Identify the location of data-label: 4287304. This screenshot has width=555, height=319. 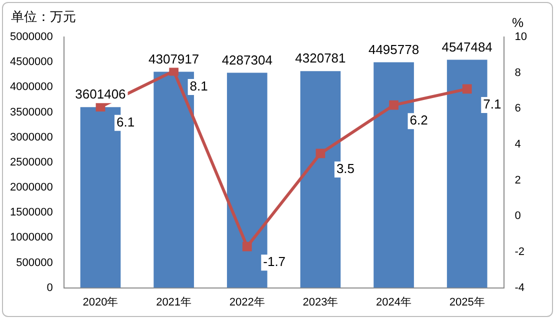
(247, 60).